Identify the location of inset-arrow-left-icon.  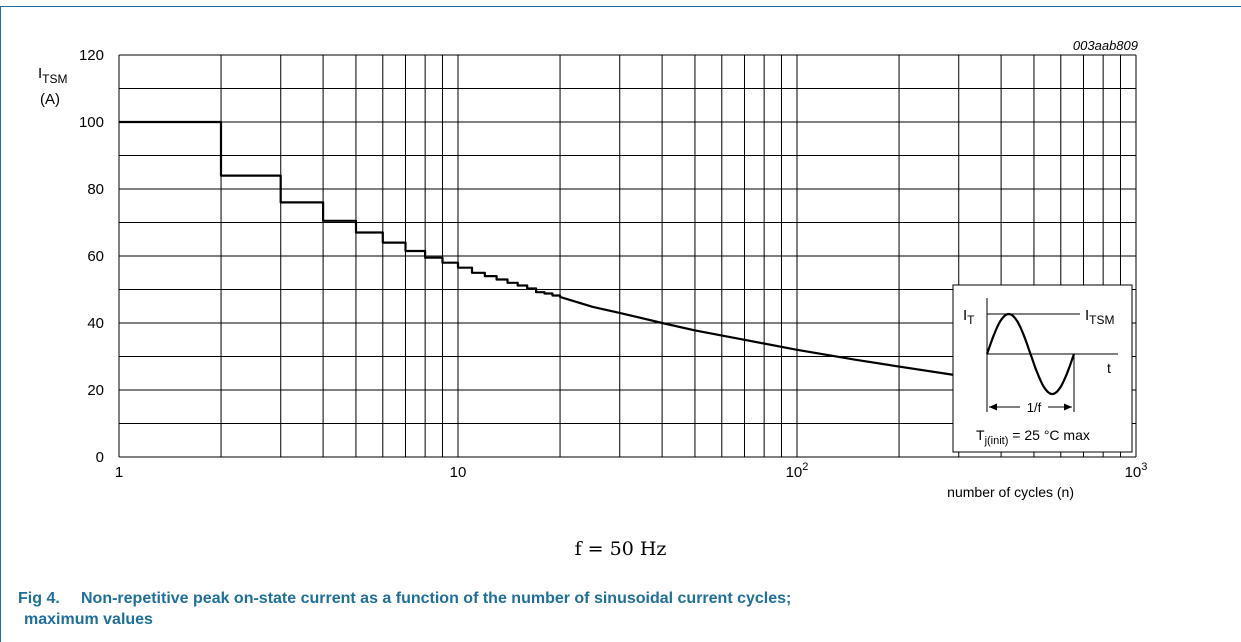
(993, 407).